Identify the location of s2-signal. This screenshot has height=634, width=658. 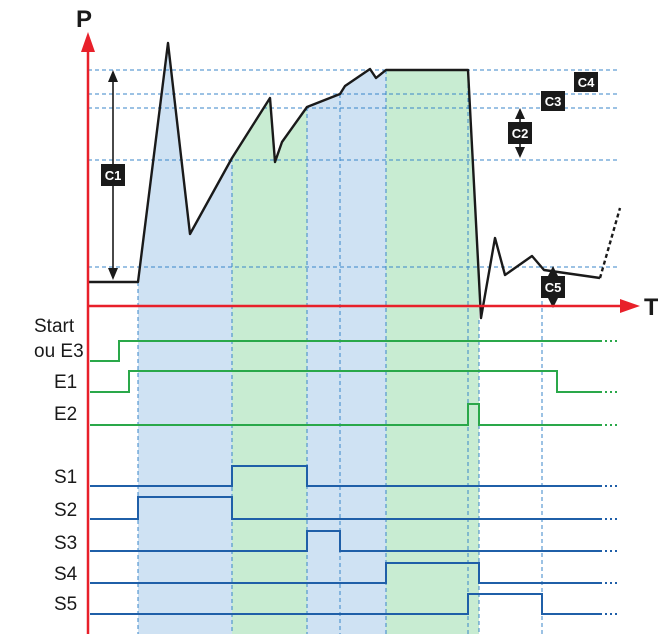
(345, 508).